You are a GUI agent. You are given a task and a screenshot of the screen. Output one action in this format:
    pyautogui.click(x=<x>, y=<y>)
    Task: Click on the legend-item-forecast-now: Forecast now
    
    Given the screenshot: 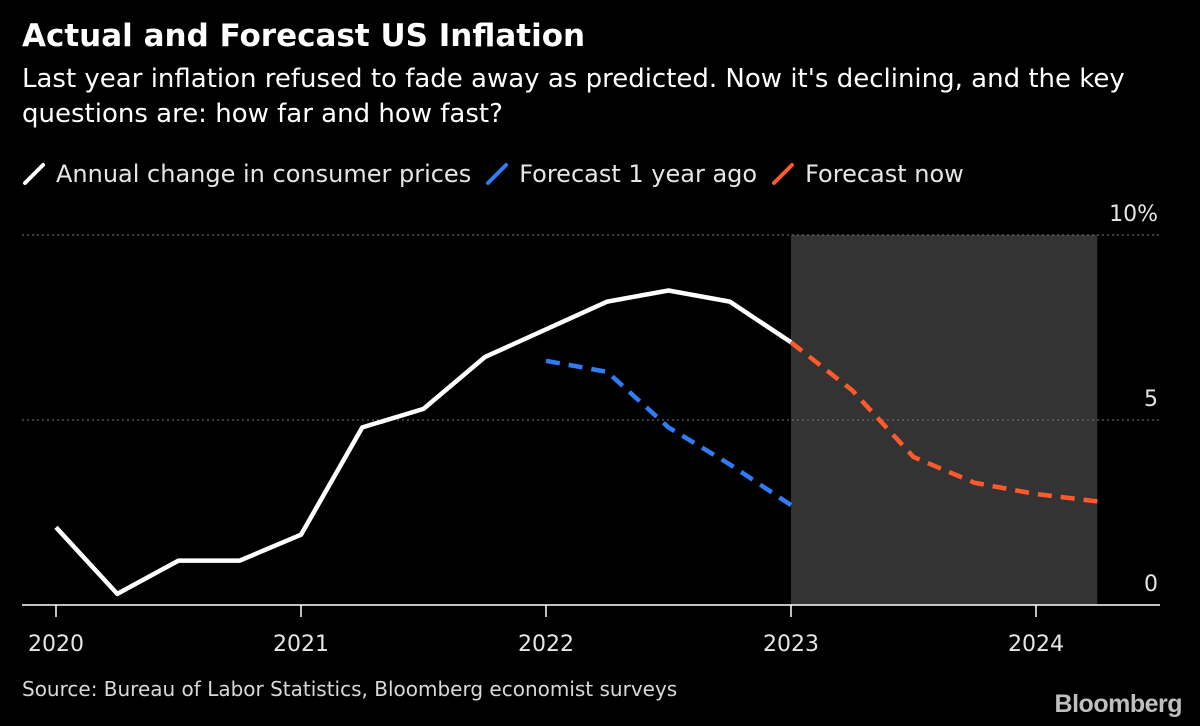 What is the action you would take?
    pyautogui.click(x=867, y=174)
    